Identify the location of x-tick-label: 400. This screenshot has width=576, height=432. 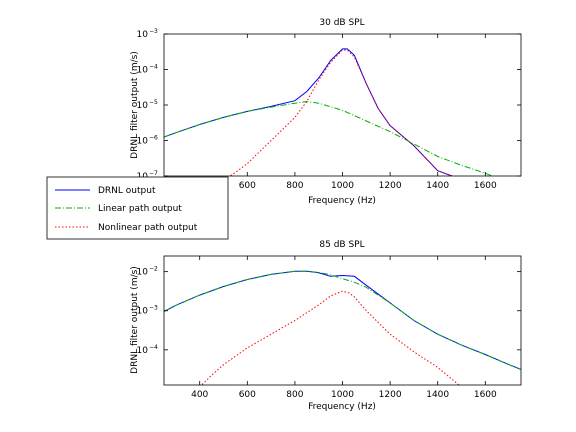
(199, 395).